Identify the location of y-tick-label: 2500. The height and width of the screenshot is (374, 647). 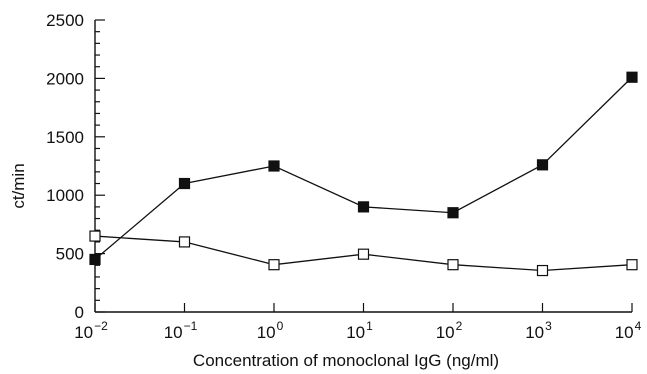
(65, 20).